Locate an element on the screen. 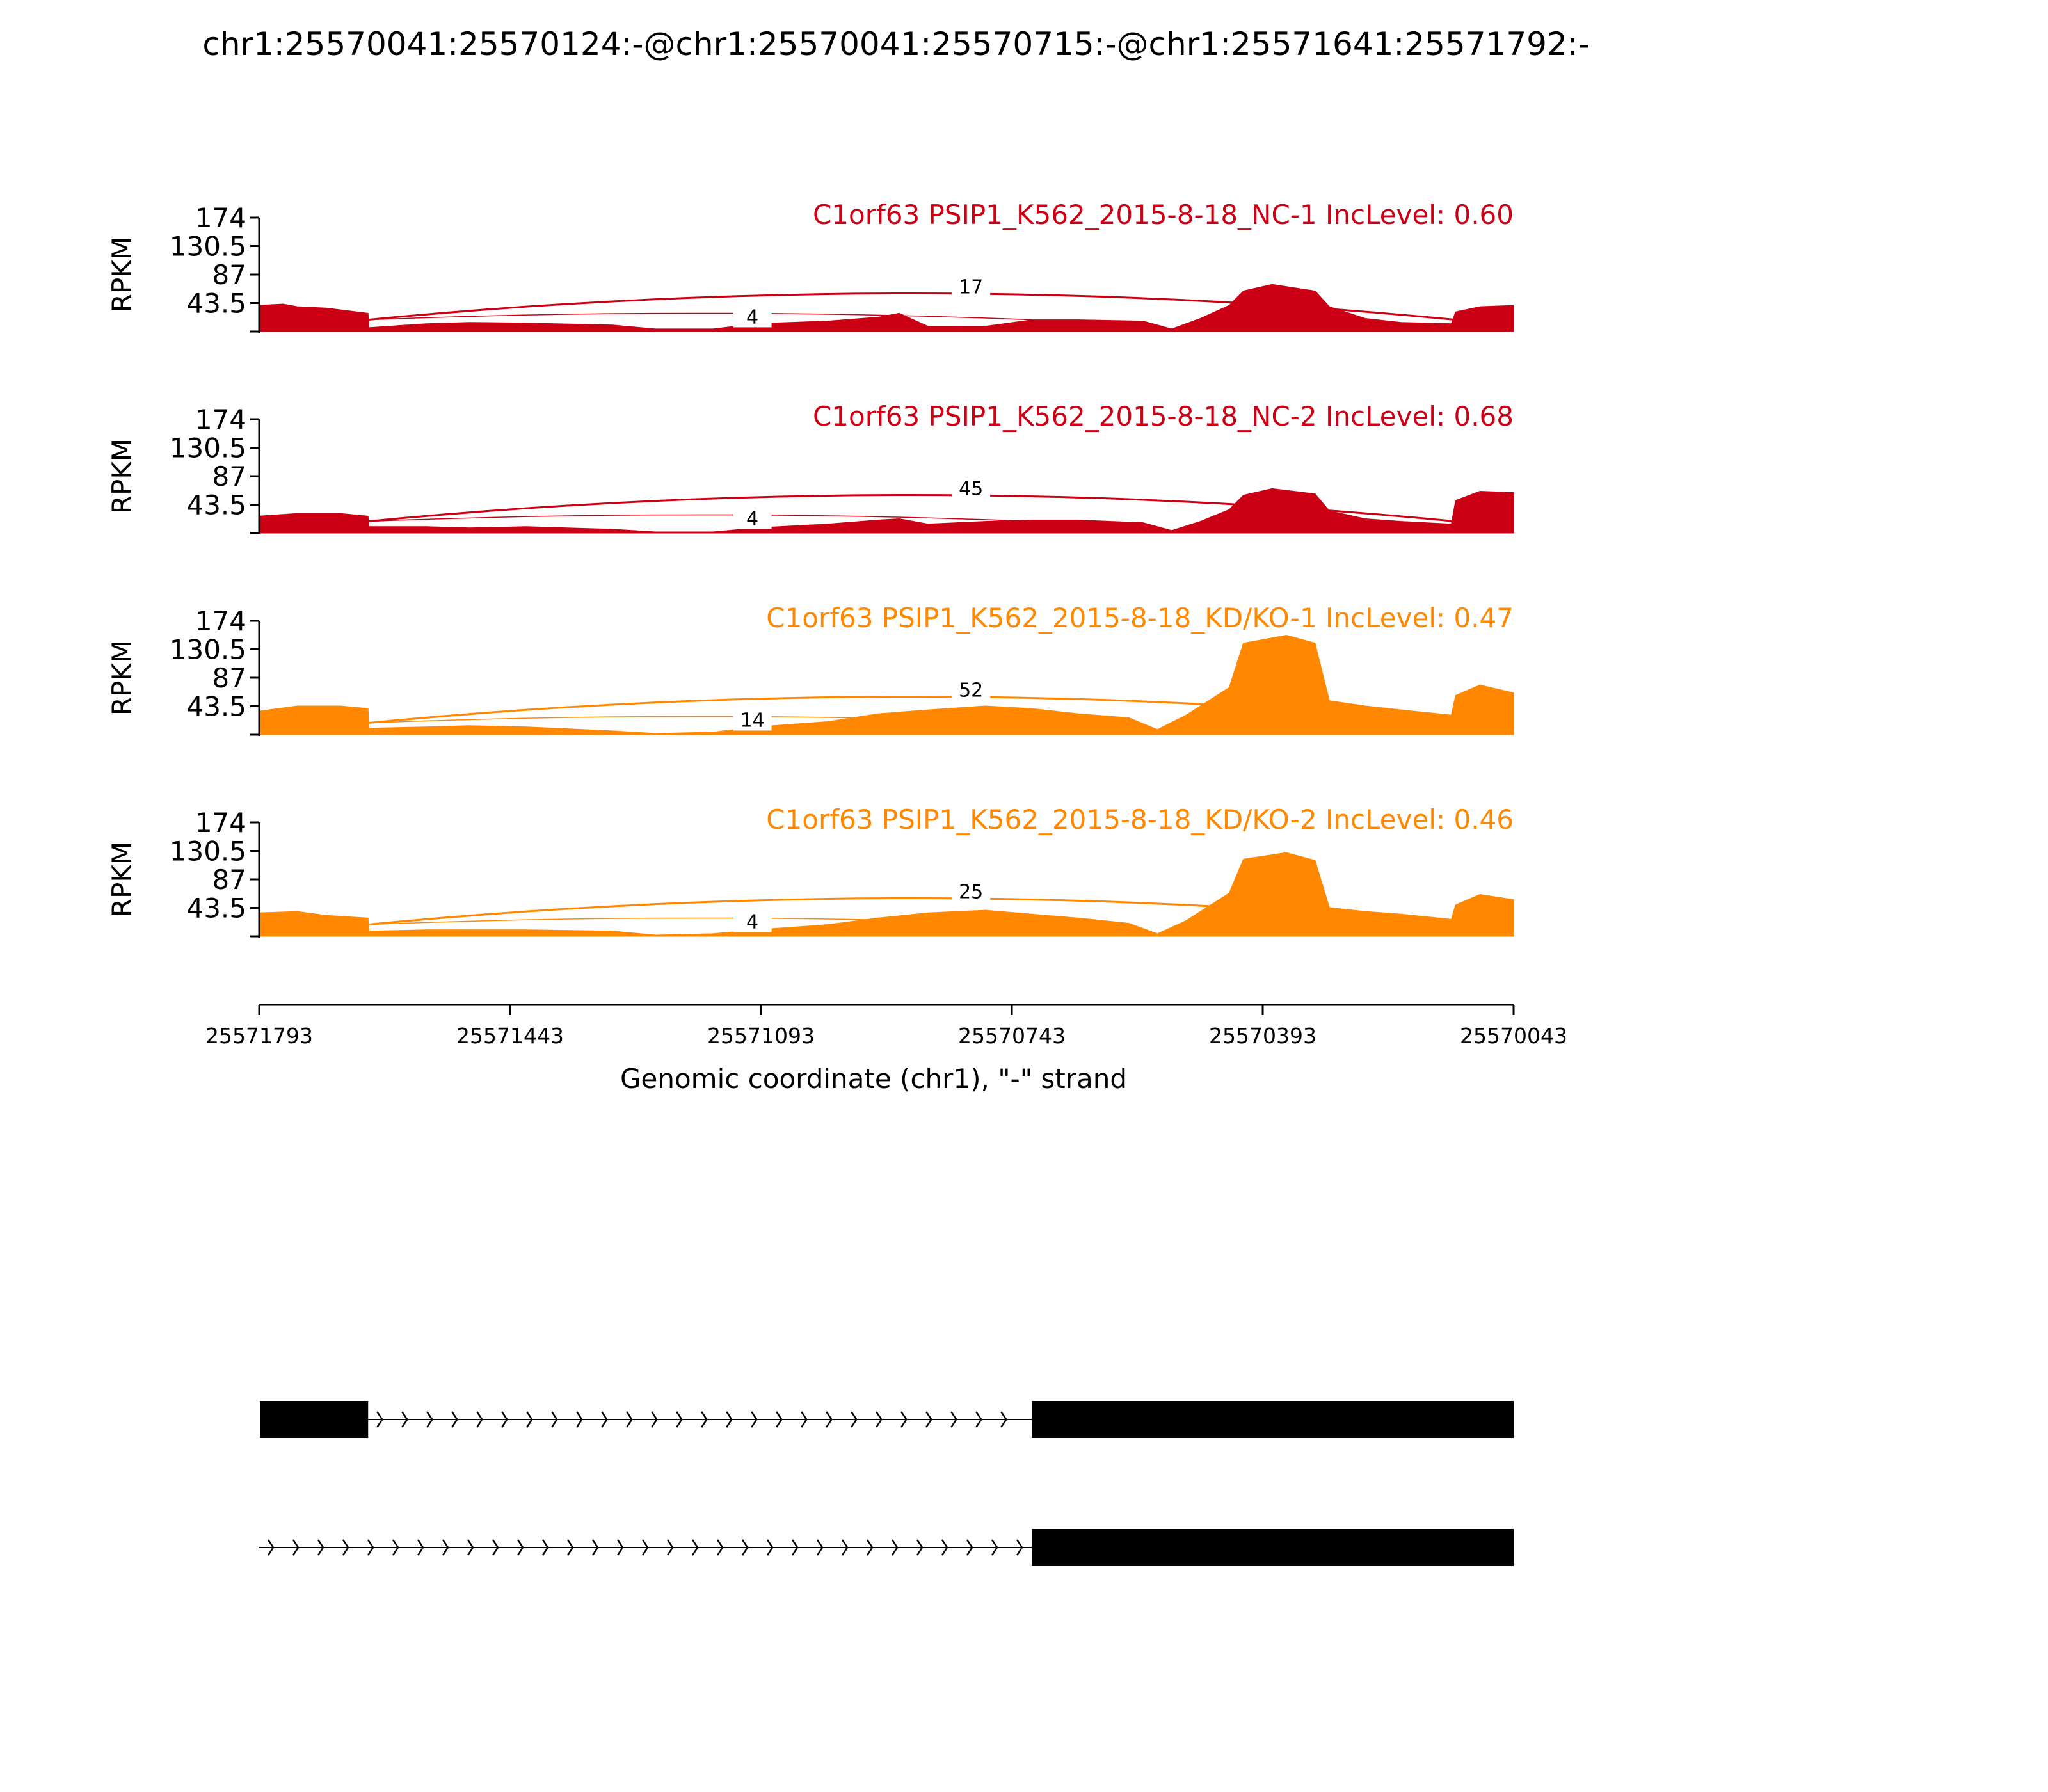 The image size is (2048, 1792). junction-count-label: 52 is located at coordinates (971, 691).